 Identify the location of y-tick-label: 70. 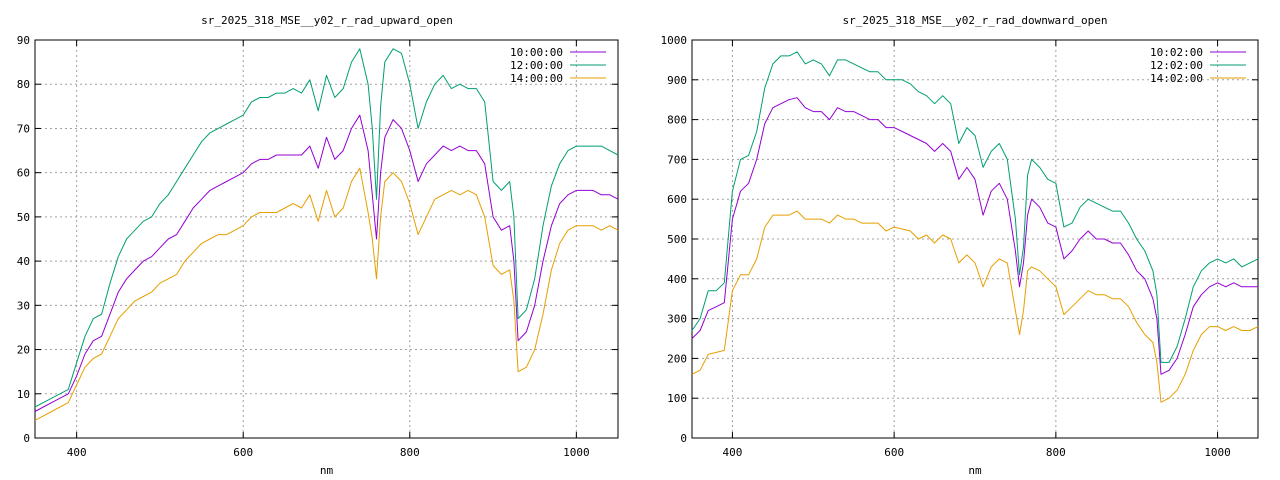
(23, 128).